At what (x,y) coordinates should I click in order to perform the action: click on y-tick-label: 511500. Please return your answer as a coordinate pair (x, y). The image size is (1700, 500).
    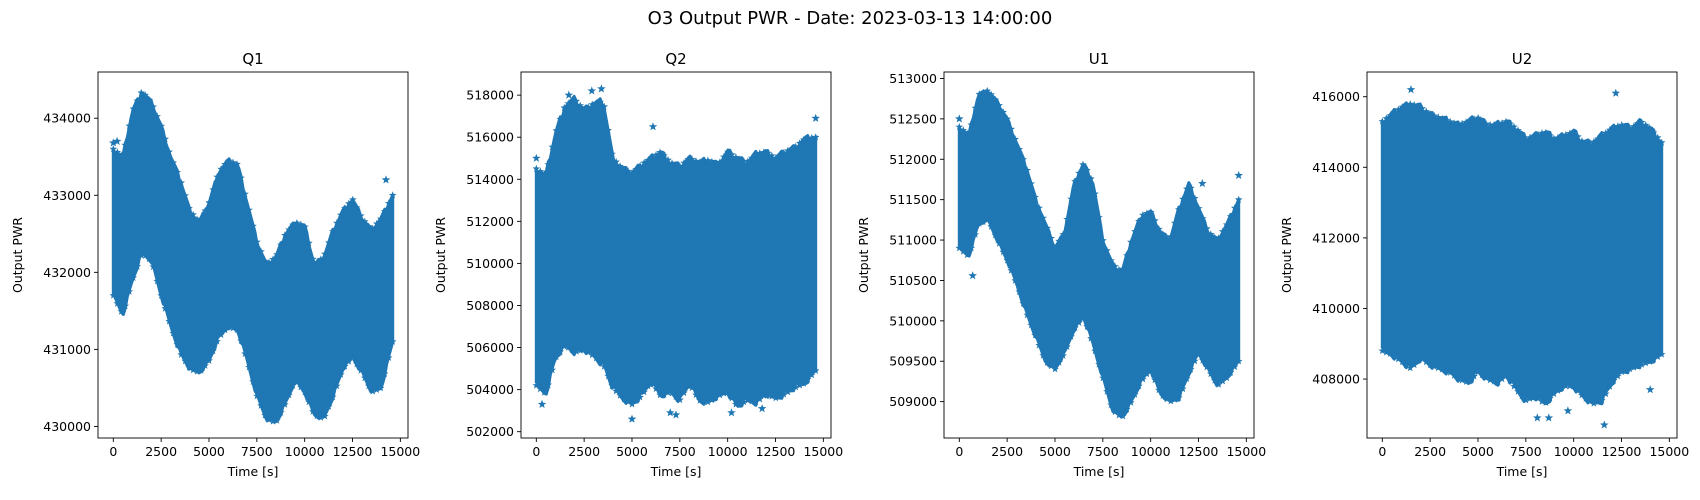
    Looking at the image, I should click on (913, 199).